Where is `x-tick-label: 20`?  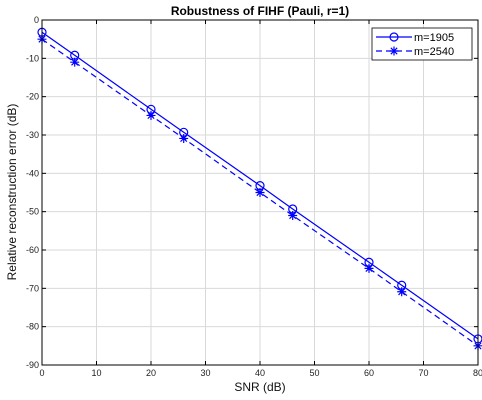
x-tick-label: 20 is located at coordinates (151, 373).